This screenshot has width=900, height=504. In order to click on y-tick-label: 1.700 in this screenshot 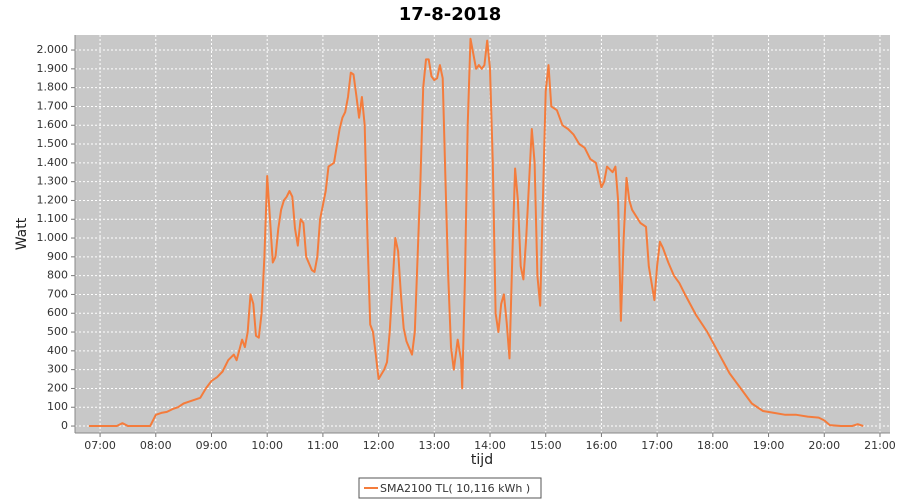, I will do `click(53, 105)`.